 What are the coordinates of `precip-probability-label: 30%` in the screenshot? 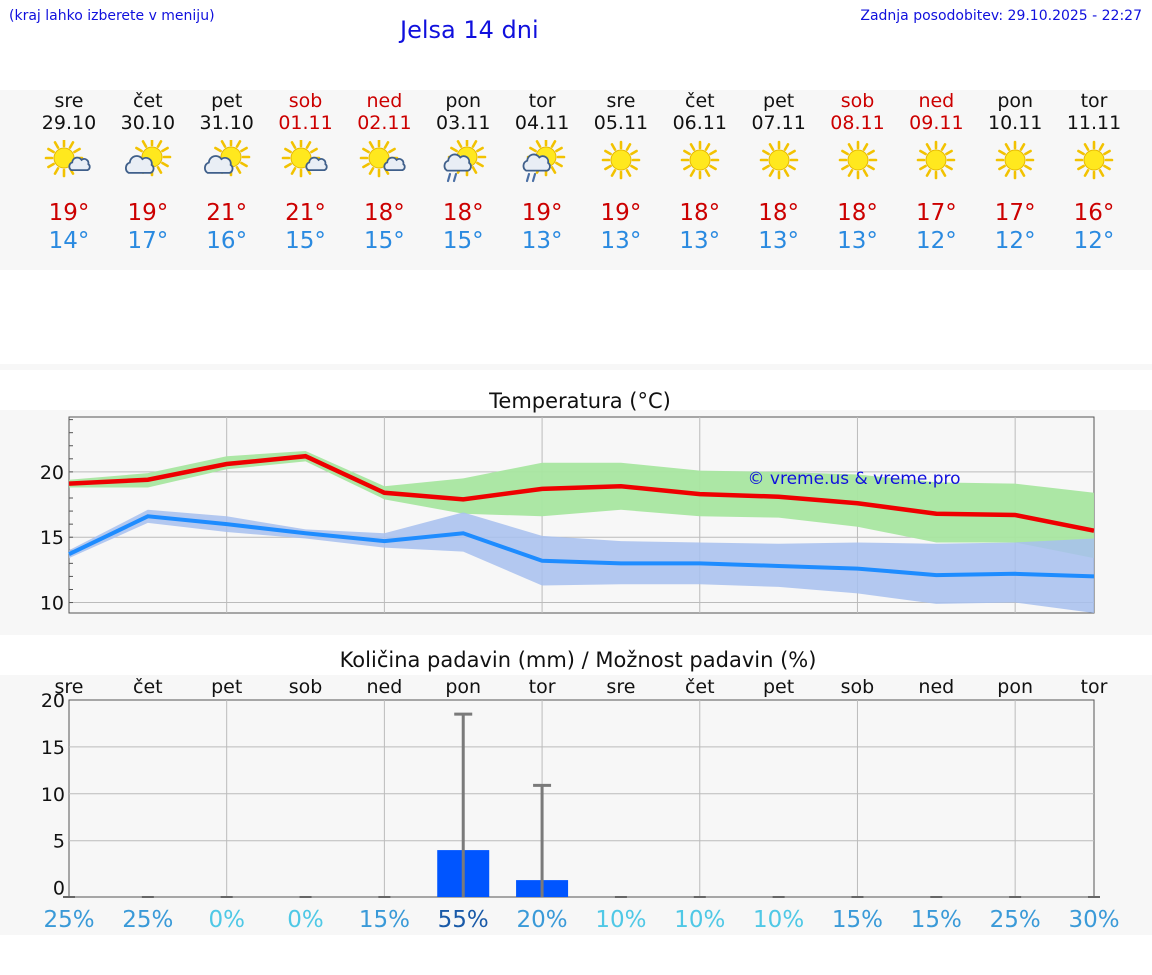 It's located at (1093, 920).